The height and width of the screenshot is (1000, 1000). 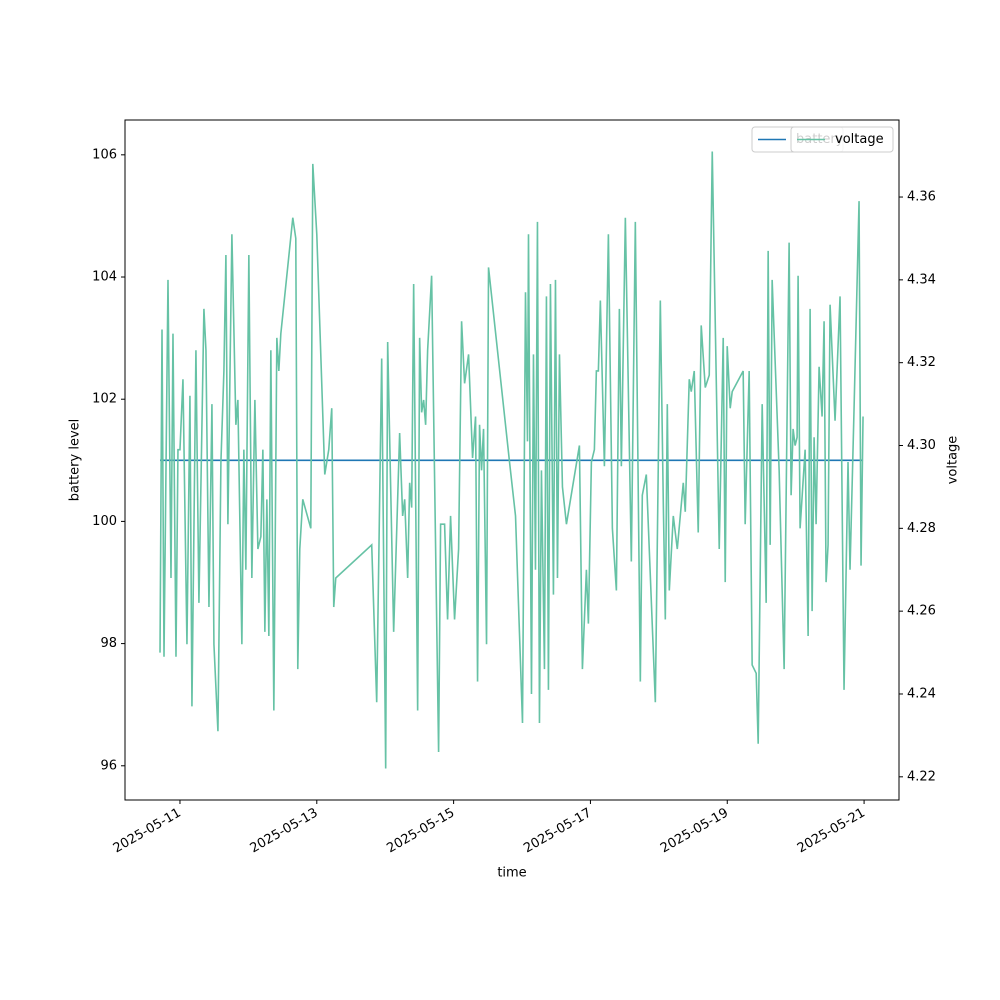 I want to click on y-axis-label: battery level, so click(x=75, y=460).